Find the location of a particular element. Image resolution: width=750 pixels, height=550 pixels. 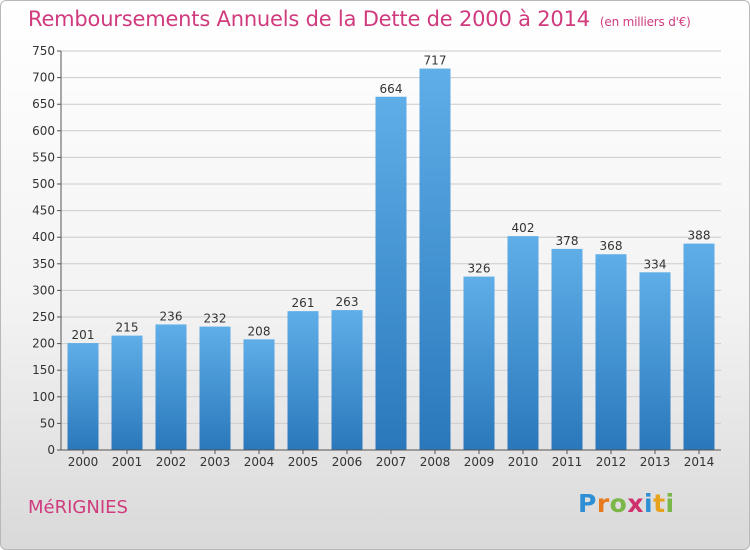

bar-2008 is located at coordinates (435, 259).